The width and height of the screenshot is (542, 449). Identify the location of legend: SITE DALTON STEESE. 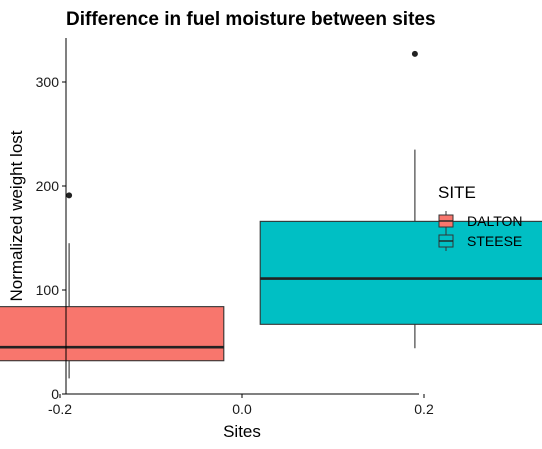
(480, 217).